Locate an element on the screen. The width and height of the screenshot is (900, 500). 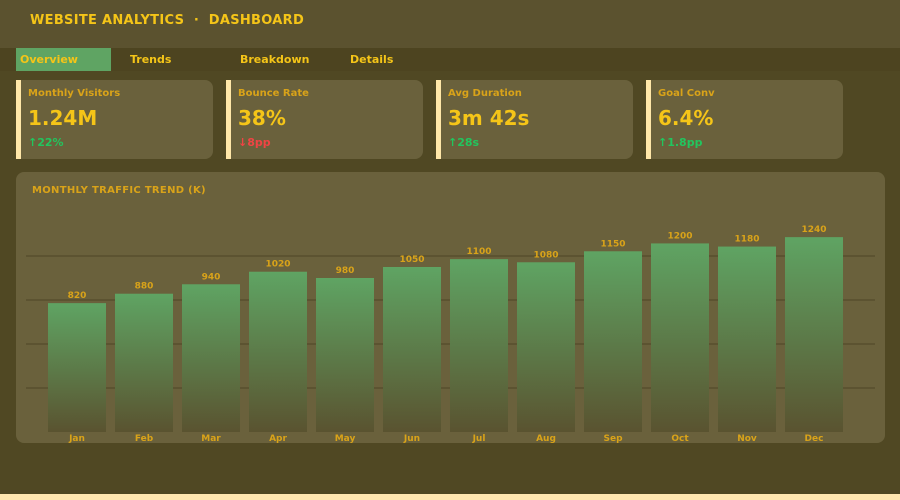
data-label: 1150 is located at coordinates (612, 244).